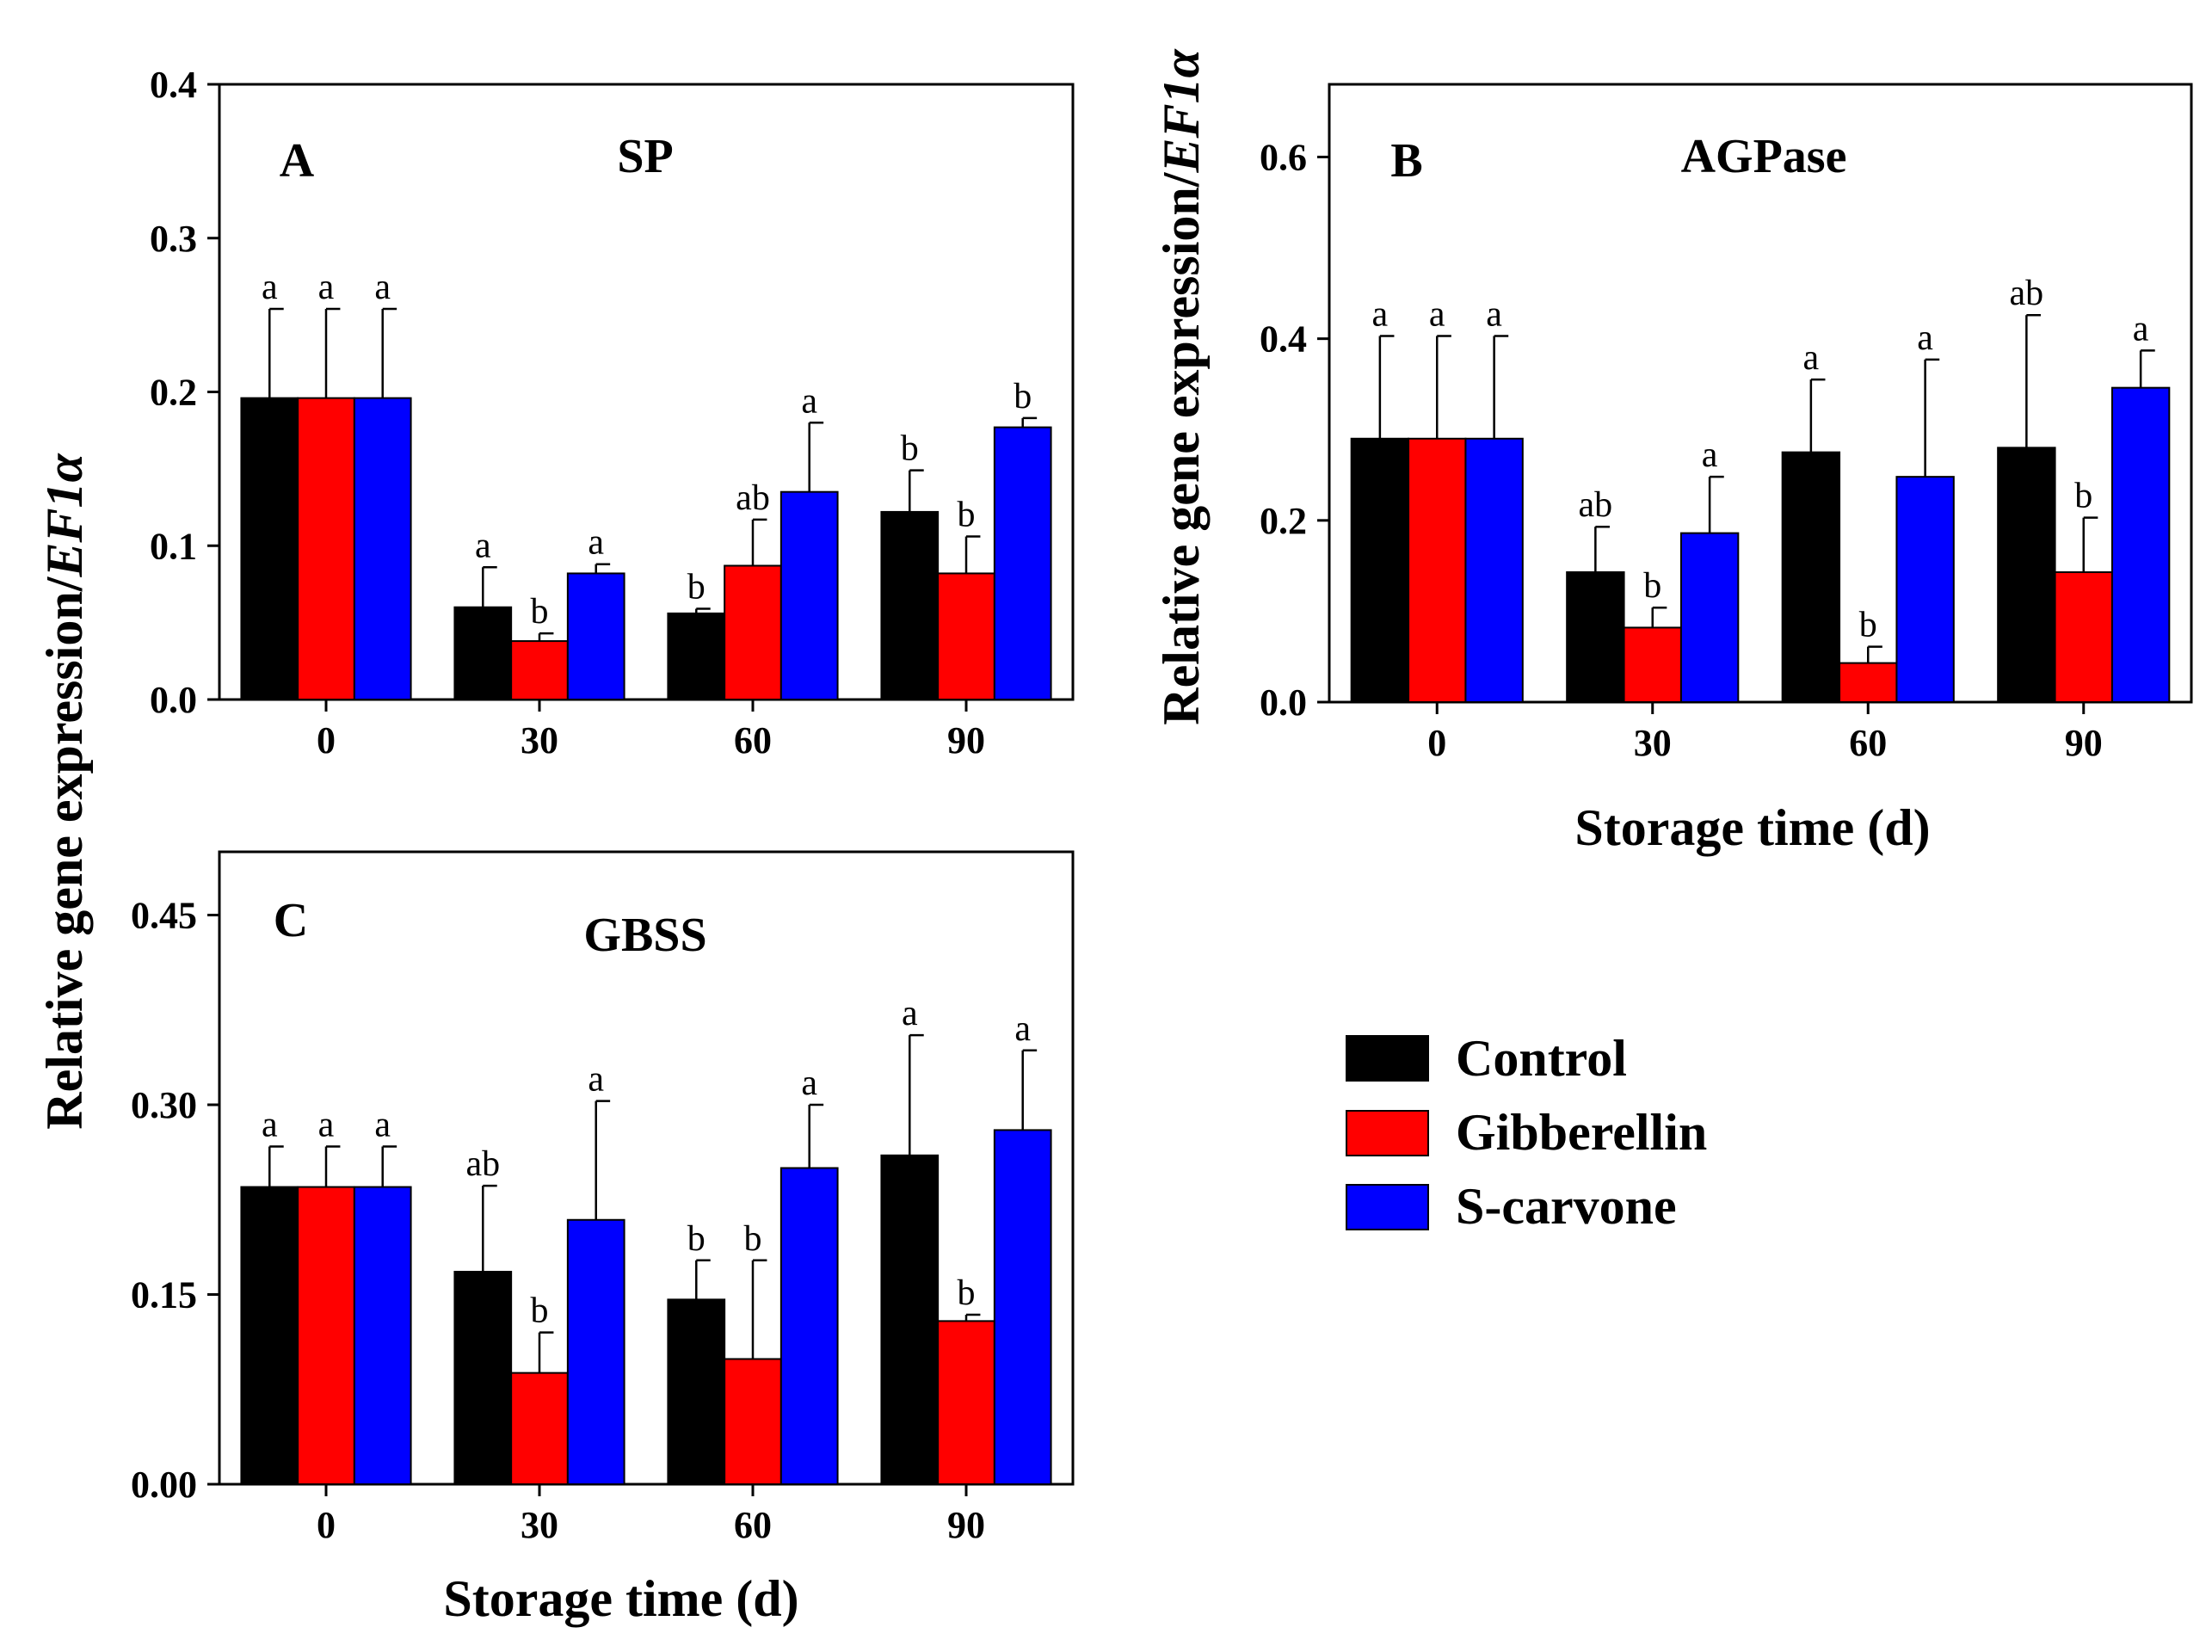 This screenshot has width=2212, height=1652. Describe the element at coordinates (173, 85) in the screenshot. I see `y-tick-label-a: 0.4` at that location.